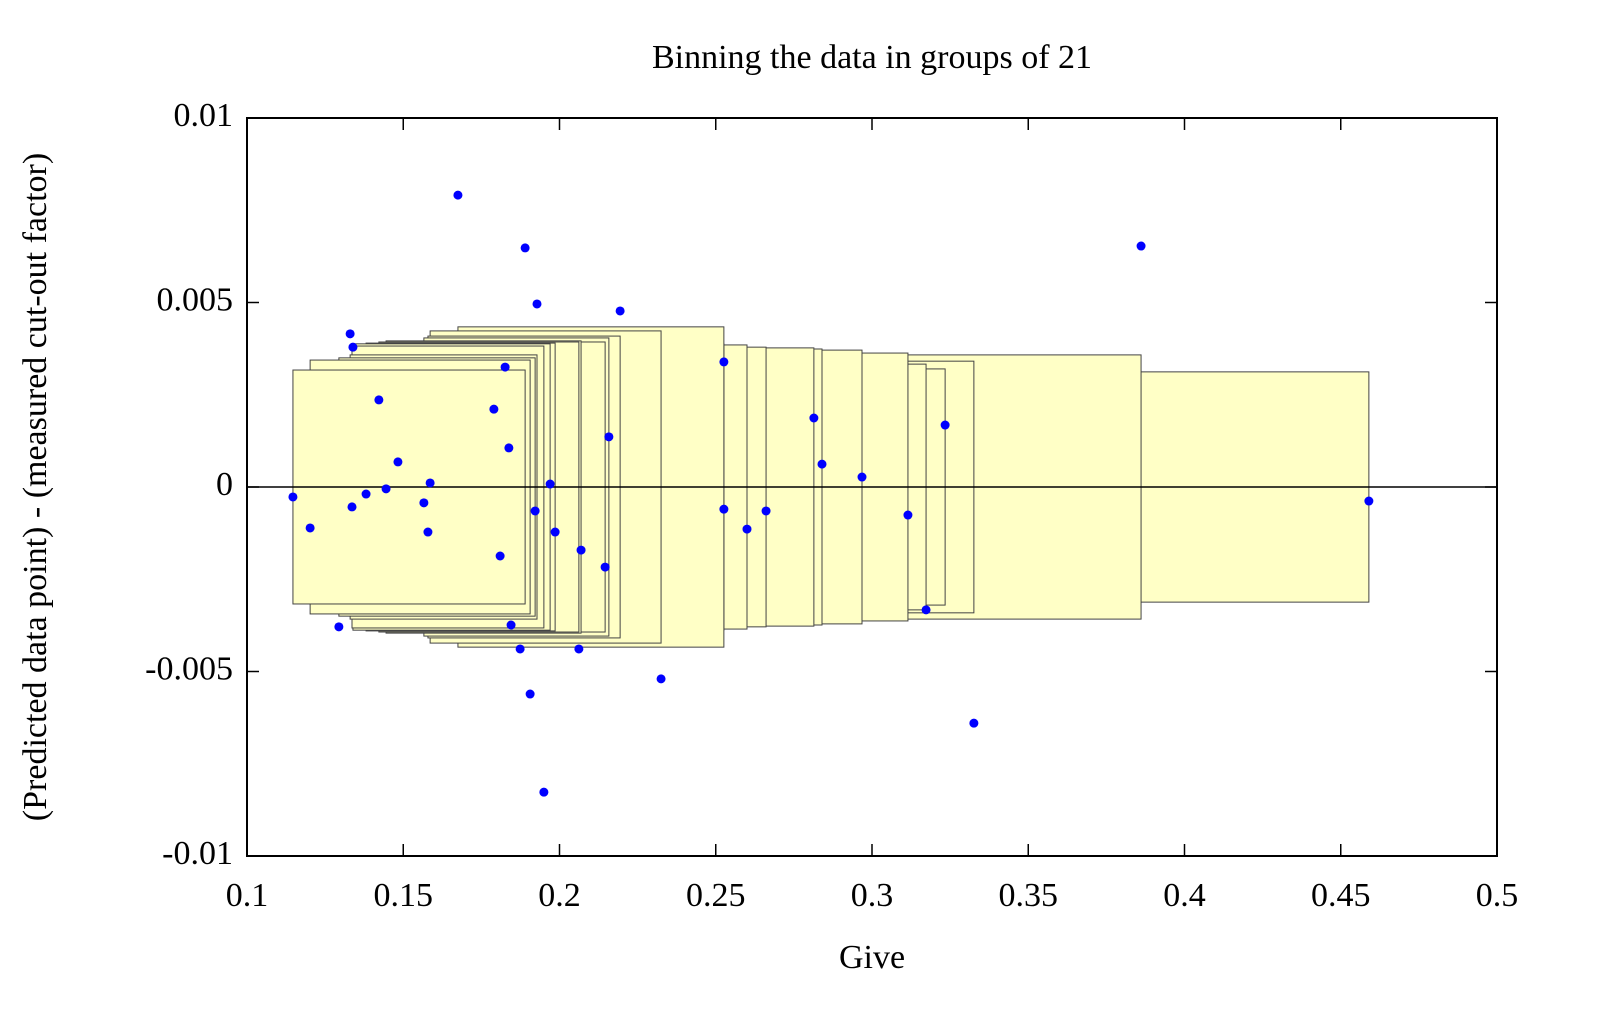 Image resolution: width=1617 pixels, height=1017 pixels. Describe the element at coordinates (204, 115) in the screenshot. I see `y-tick-label: 0.01` at that location.